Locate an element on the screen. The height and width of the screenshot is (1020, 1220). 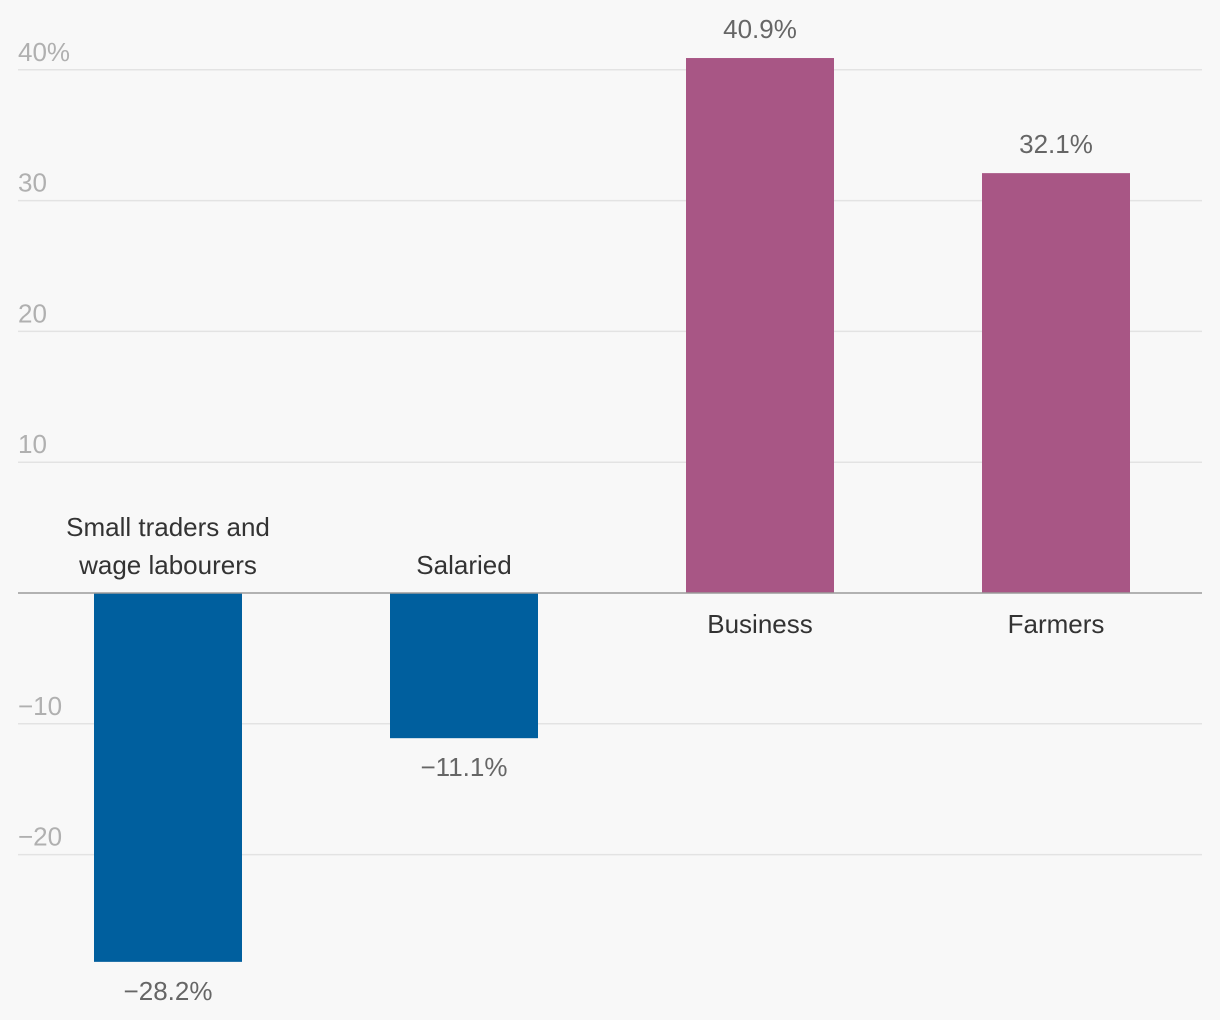
y-tick-label: −20 is located at coordinates (40, 837).